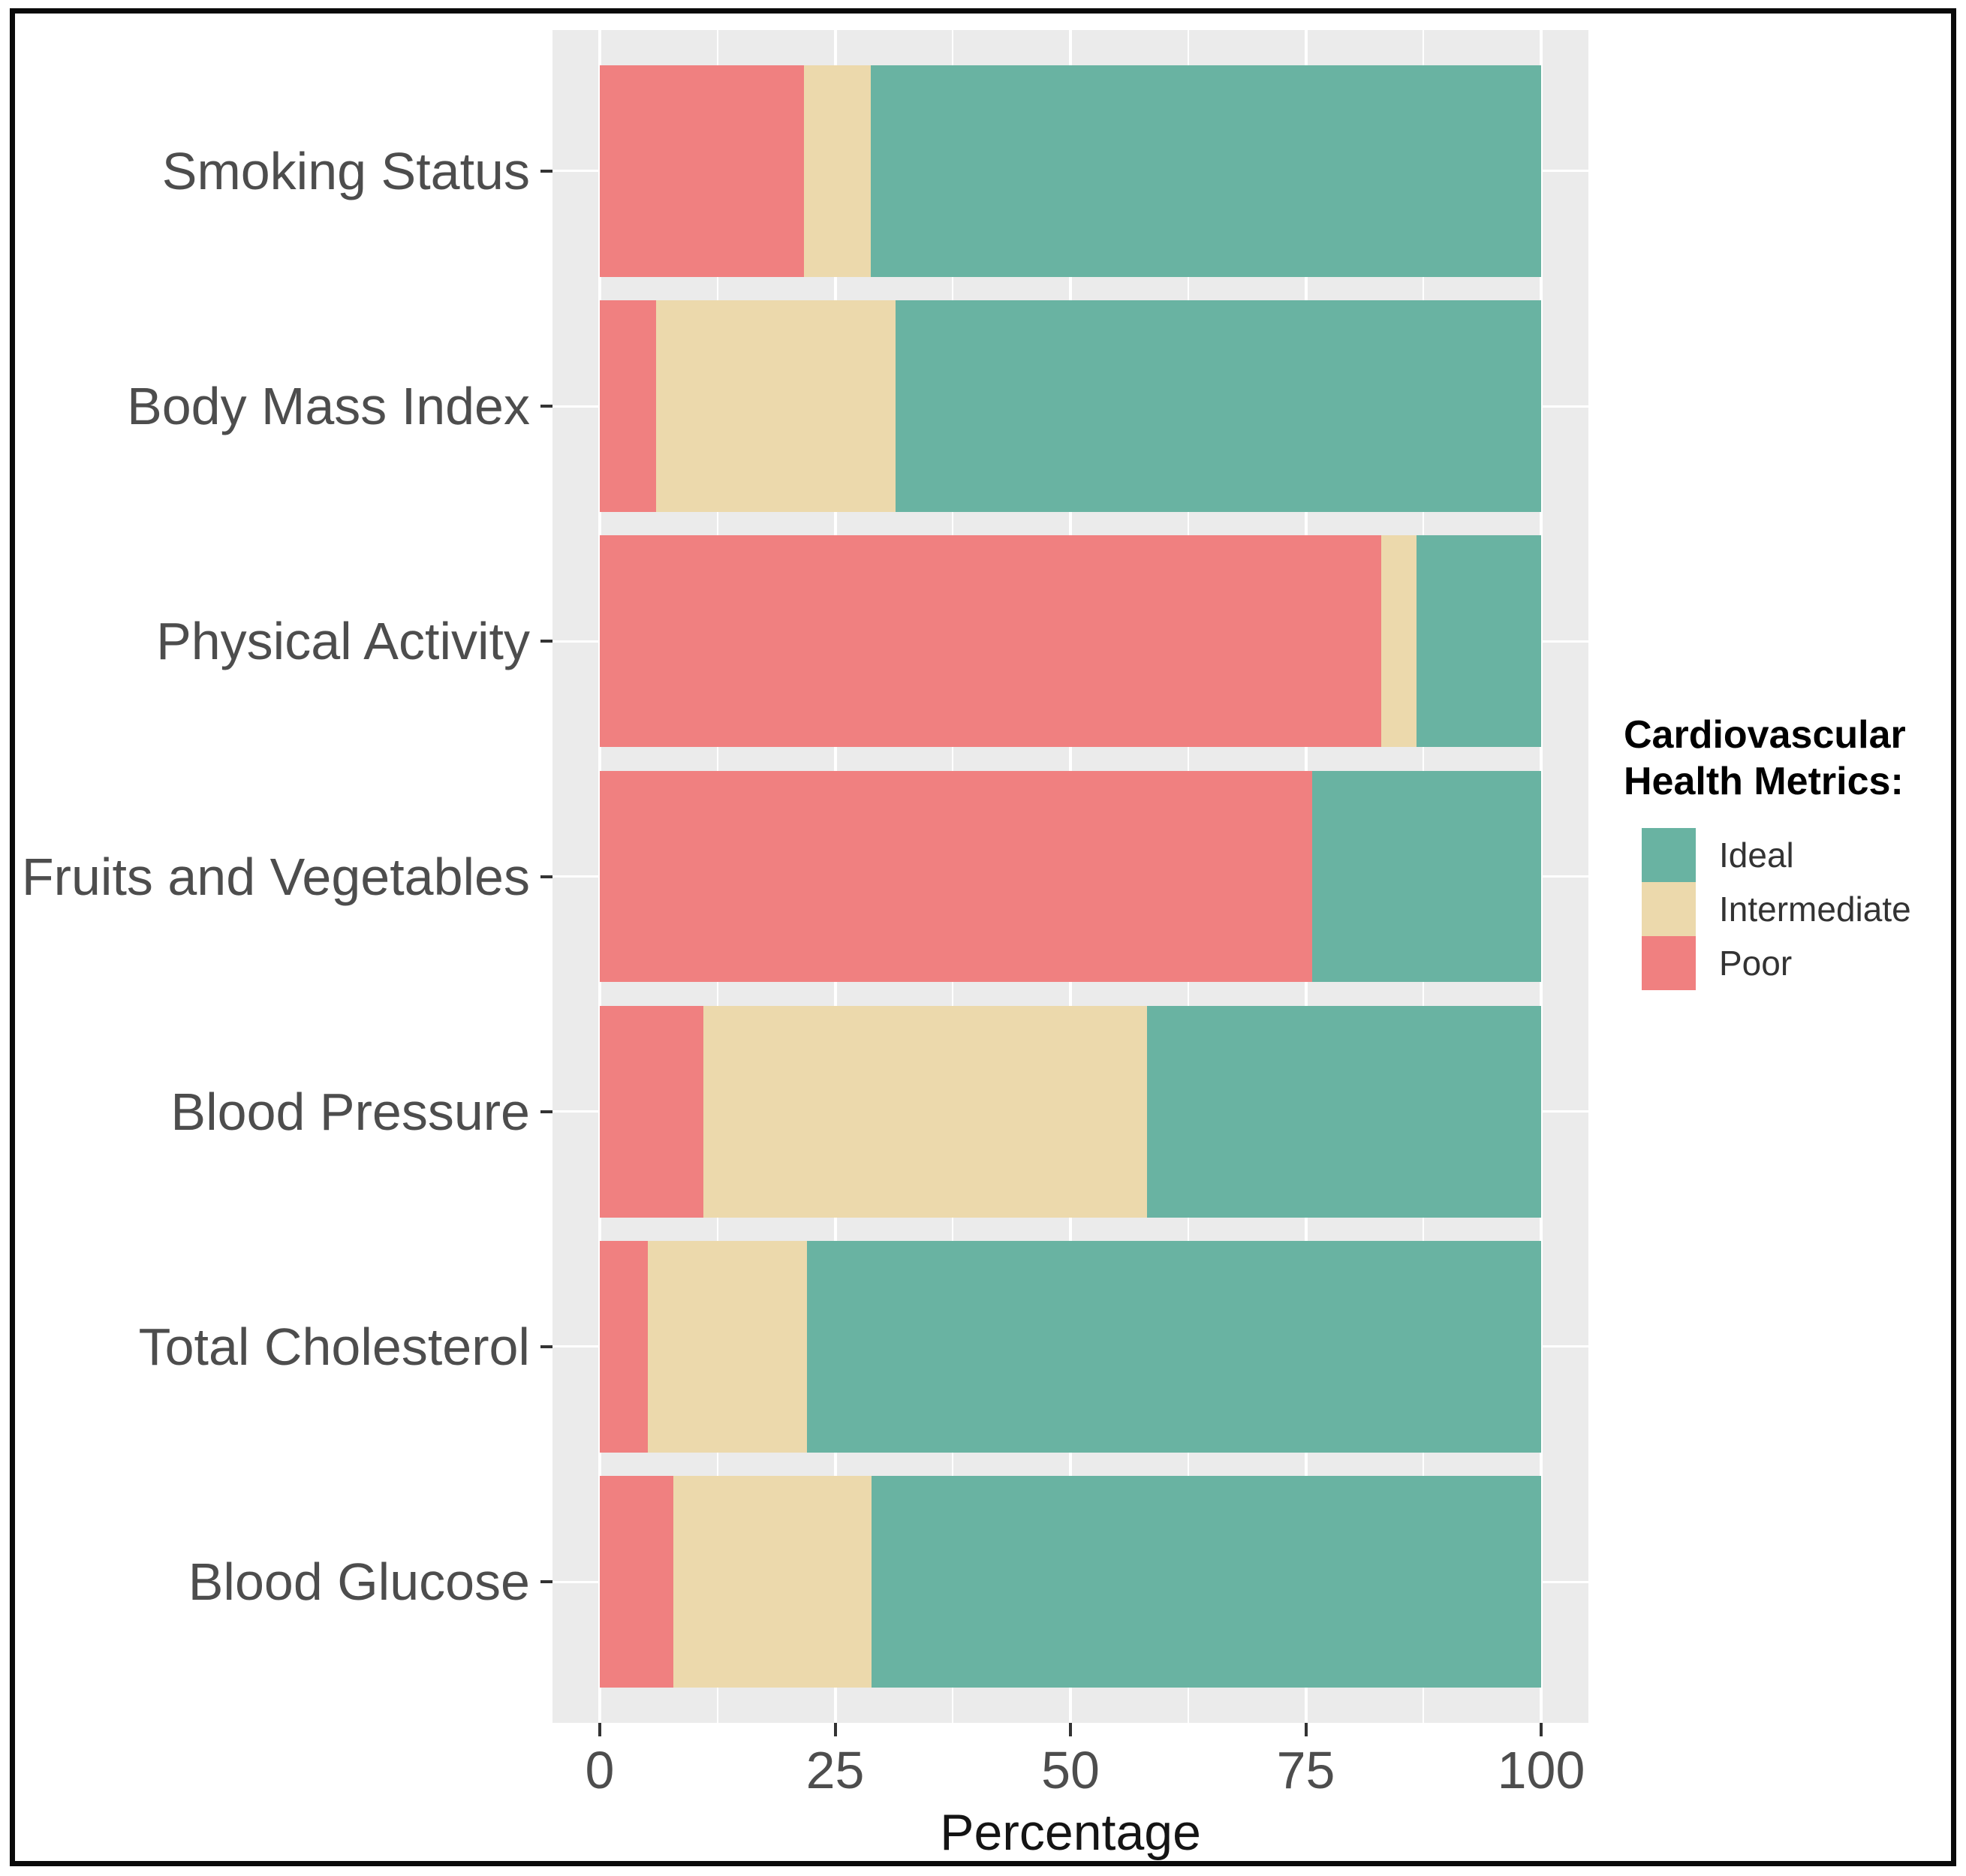 The height and width of the screenshot is (1876, 1966). What do you see at coordinates (350, 1111) in the screenshot?
I see `y-axis-label-blood-pressure: Blood Pressure` at bounding box center [350, 1111].